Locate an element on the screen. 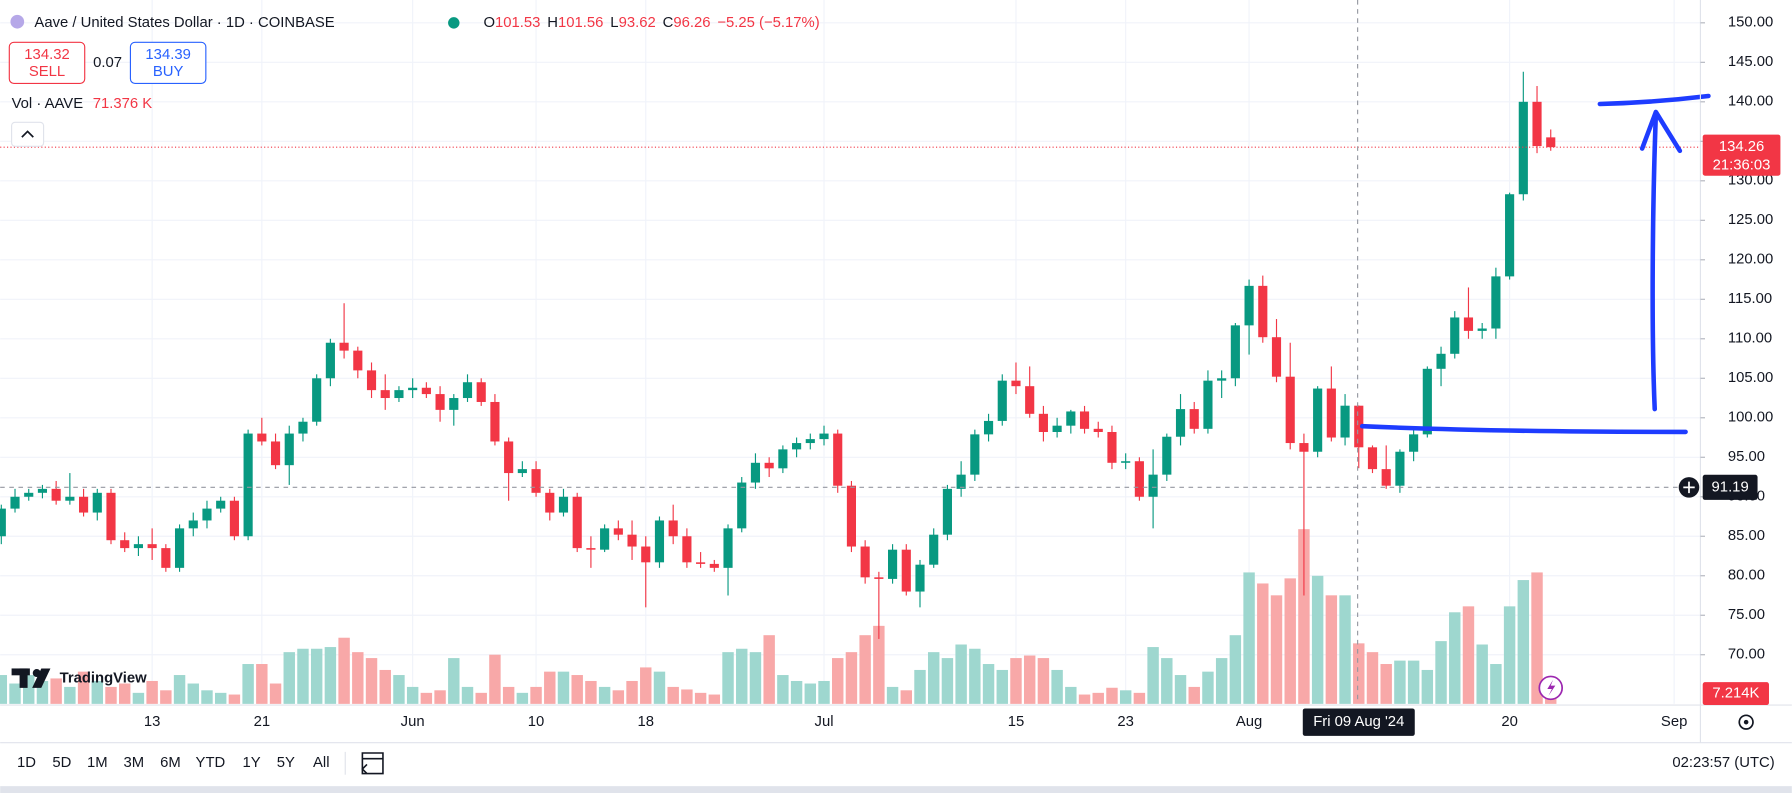 The image size is (1792, 793). x-tick-label: Jul is located at coordinates (824, 722).